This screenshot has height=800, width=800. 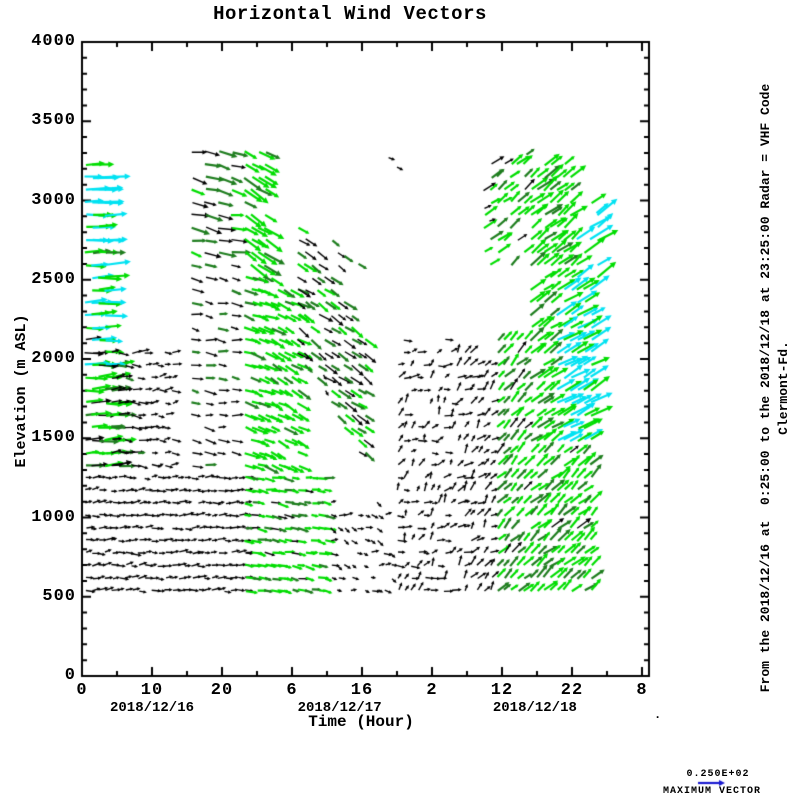 What do you see at coordinates (53, 41) in the screenshot?
I see `ytick-label: 4000` at bounding box center [53, 41].